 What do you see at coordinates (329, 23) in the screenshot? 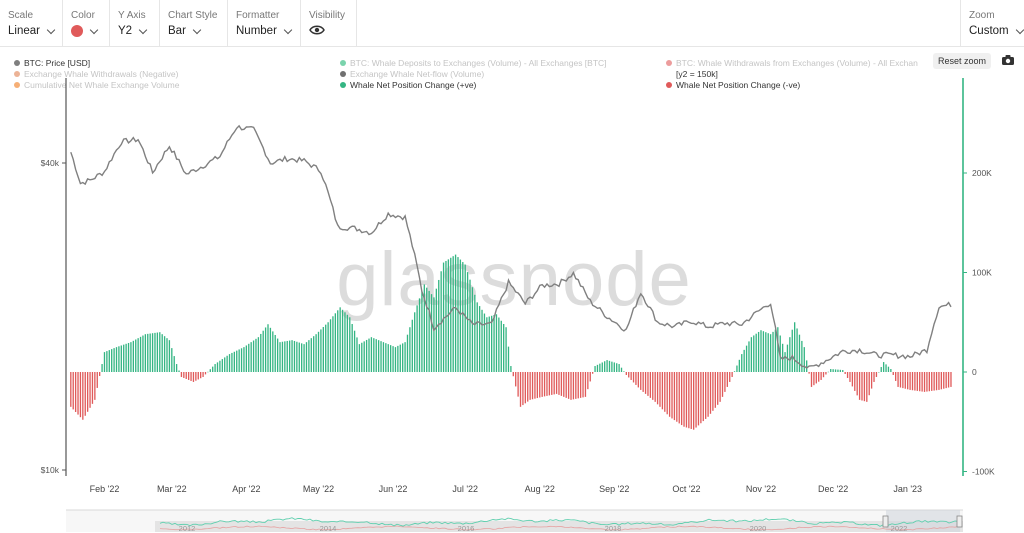
I see `visibility-toggle: Visibility` at bounding box center [329, 23].